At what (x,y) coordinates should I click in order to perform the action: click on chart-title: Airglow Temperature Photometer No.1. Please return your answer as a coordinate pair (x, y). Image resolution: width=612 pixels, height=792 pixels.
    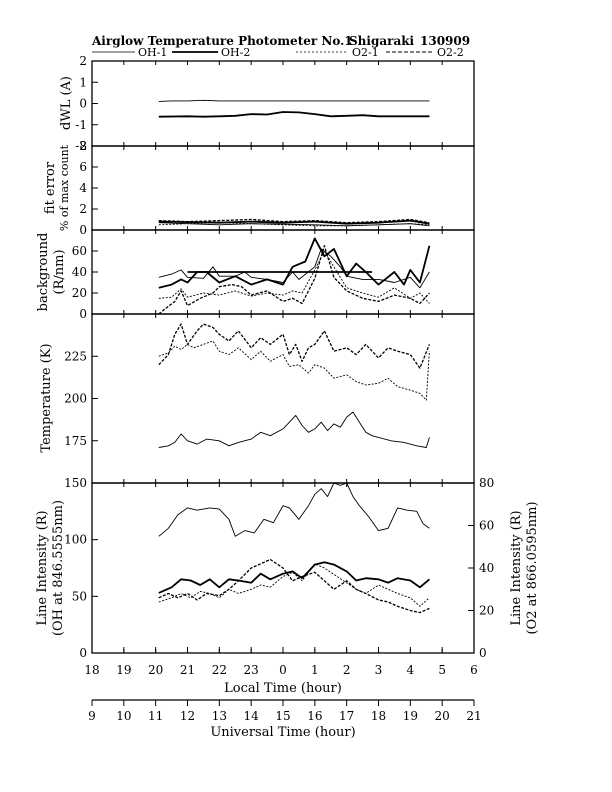
    Looking at the image, I should click on (222, 41).